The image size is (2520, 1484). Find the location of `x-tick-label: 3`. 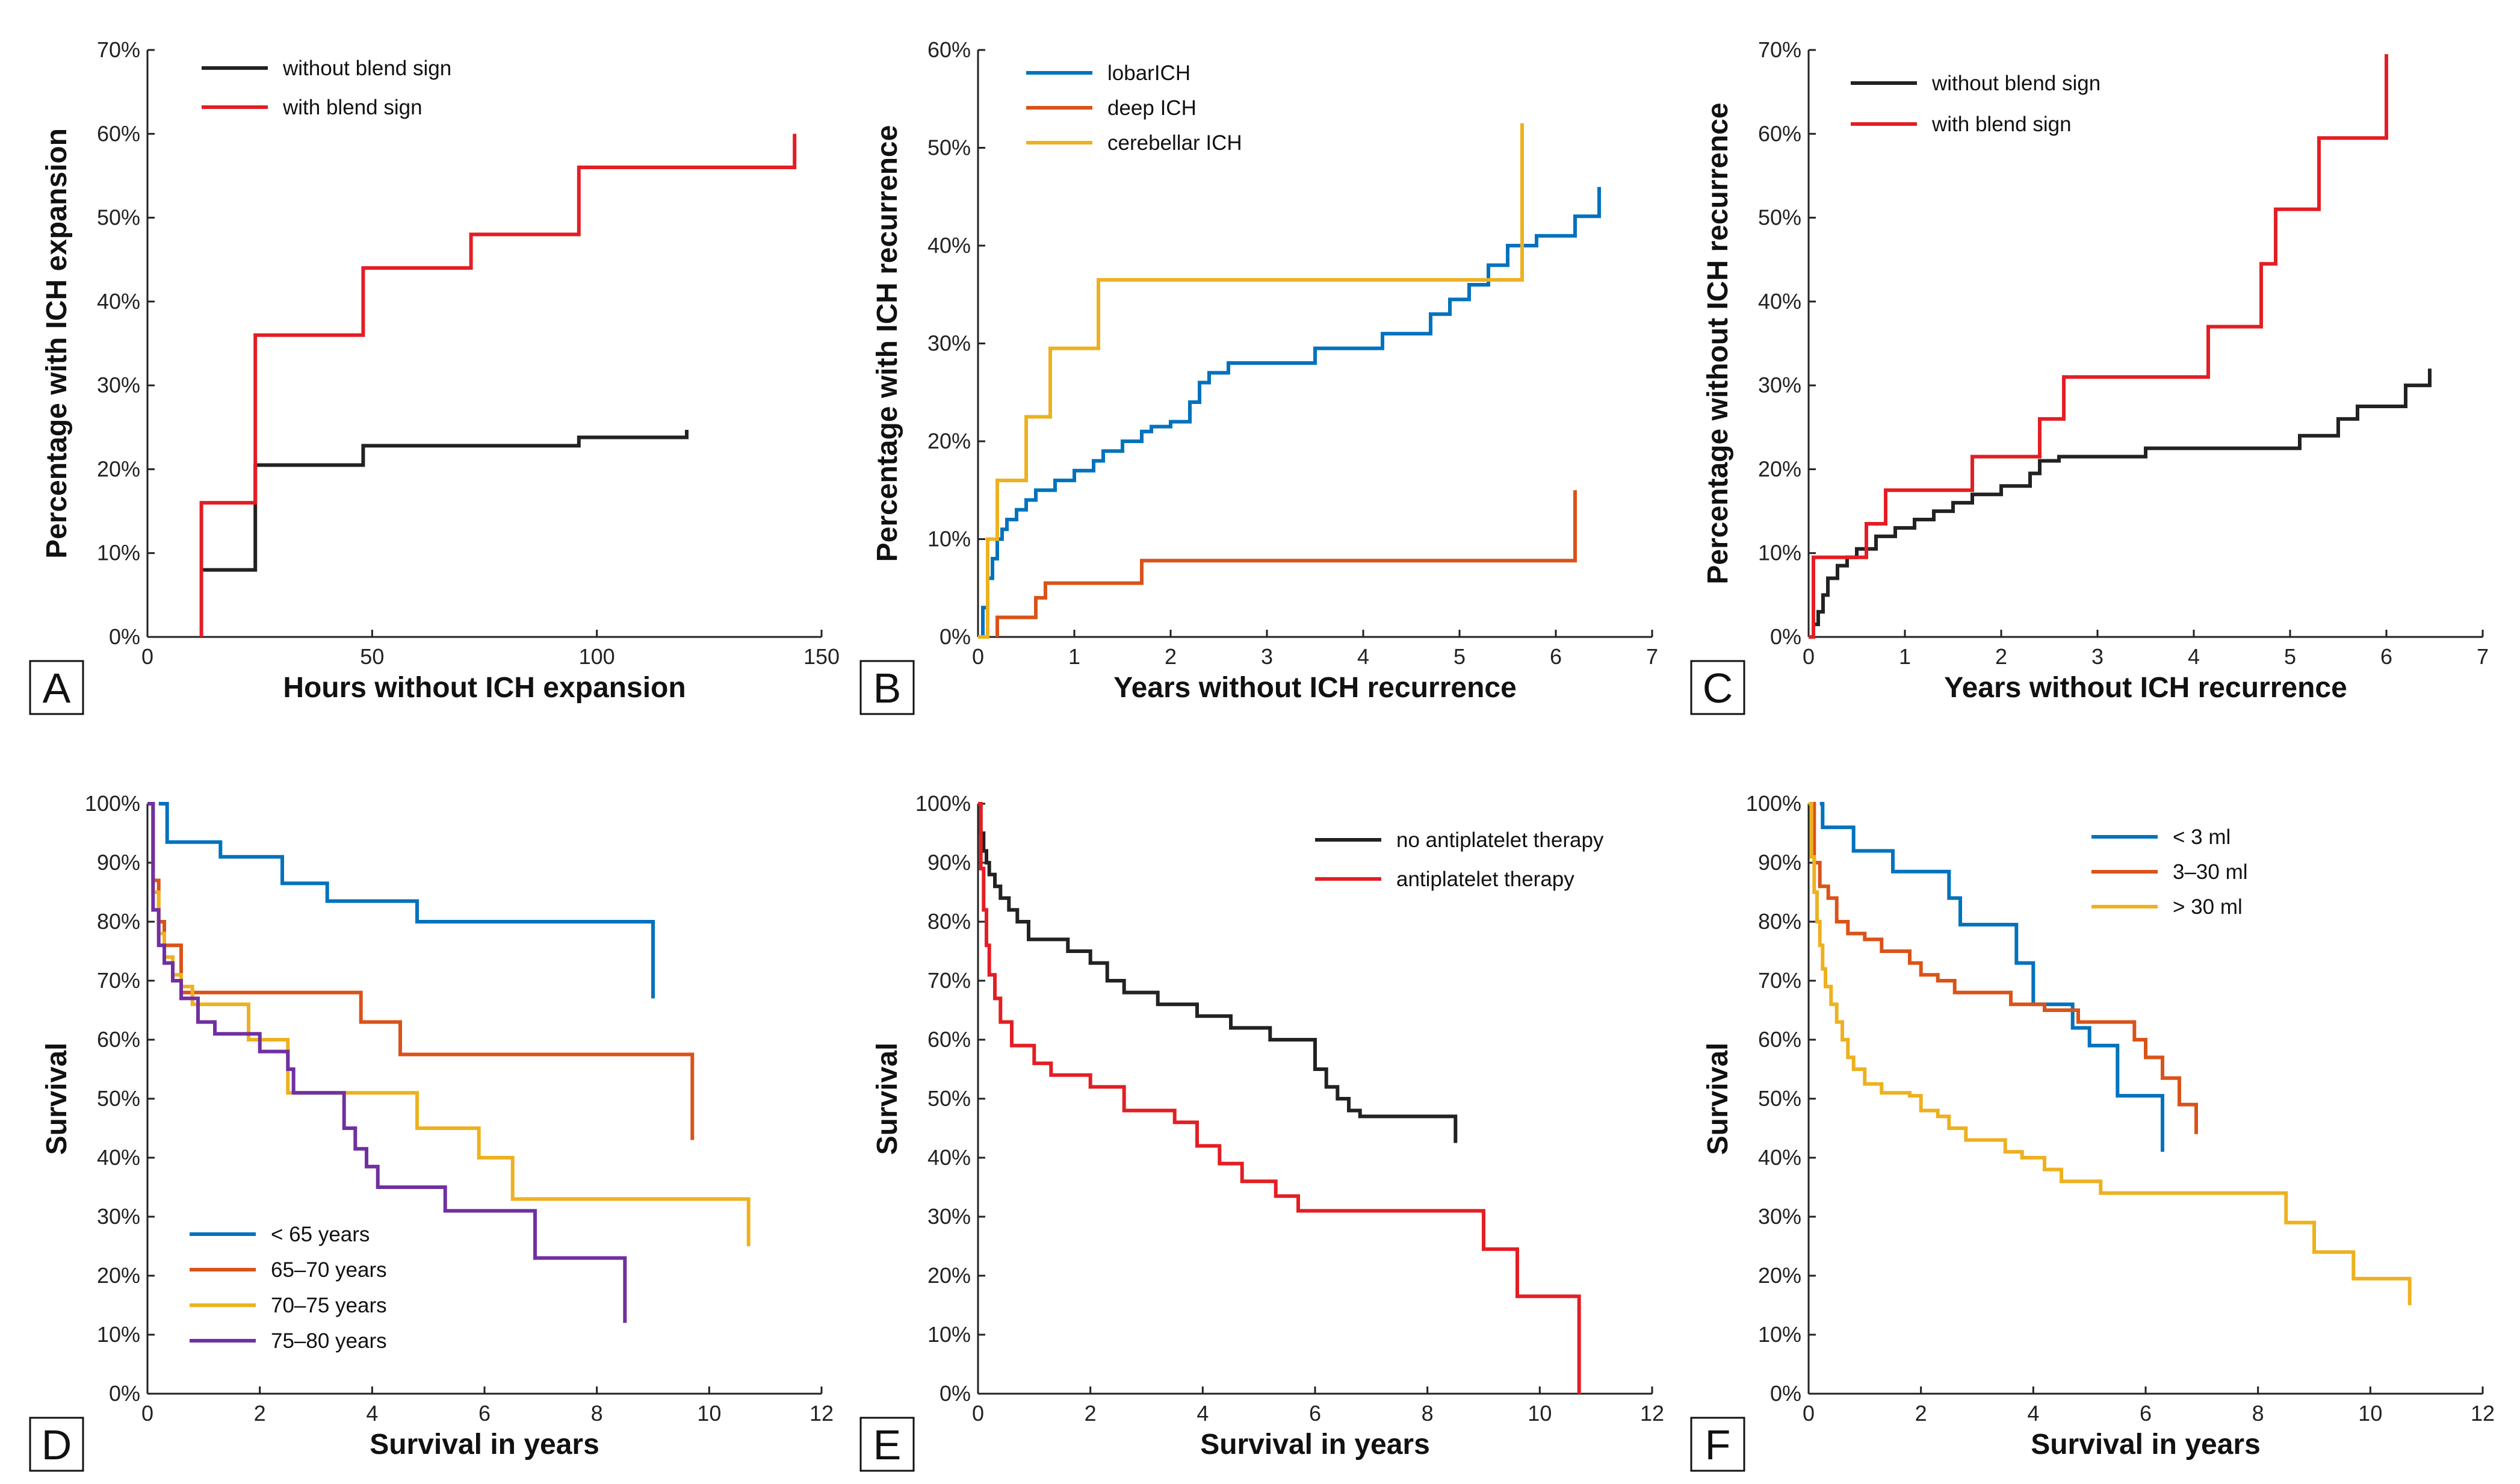

x-tick-label: 3 is located at coordinates (1267, 656).